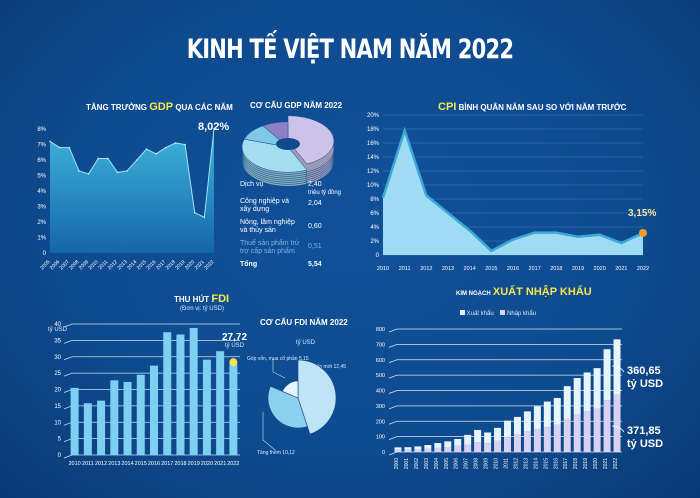 Image resolution: width=700 pixels, height=498 pixels. What do you see at coordinates (374, 242) in the screenshot?
I see `y-tick-label: 2%` at bounding box center [374, 242].